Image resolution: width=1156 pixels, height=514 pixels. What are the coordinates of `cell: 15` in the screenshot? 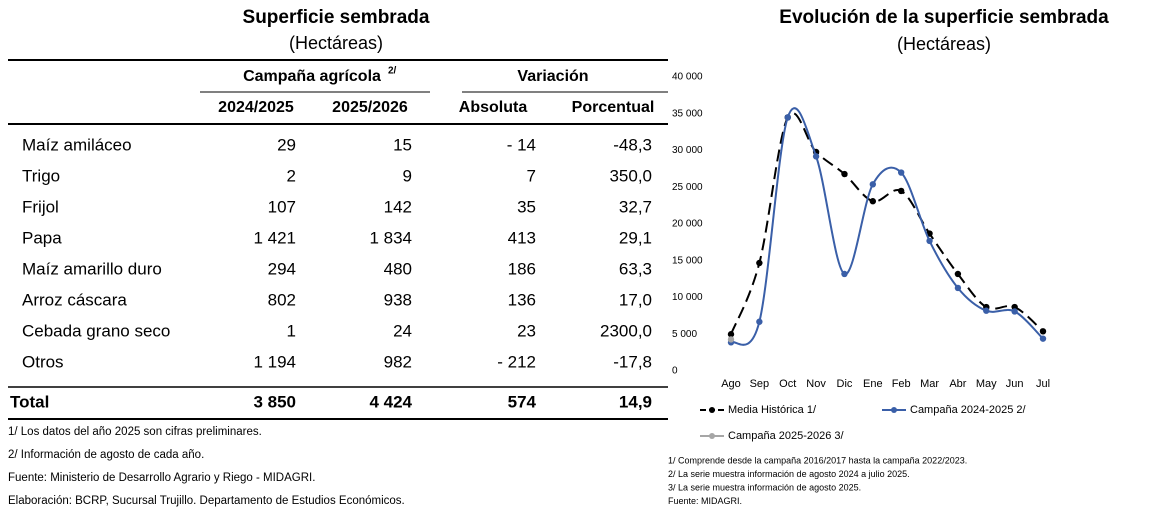 It's located at (402, 144).